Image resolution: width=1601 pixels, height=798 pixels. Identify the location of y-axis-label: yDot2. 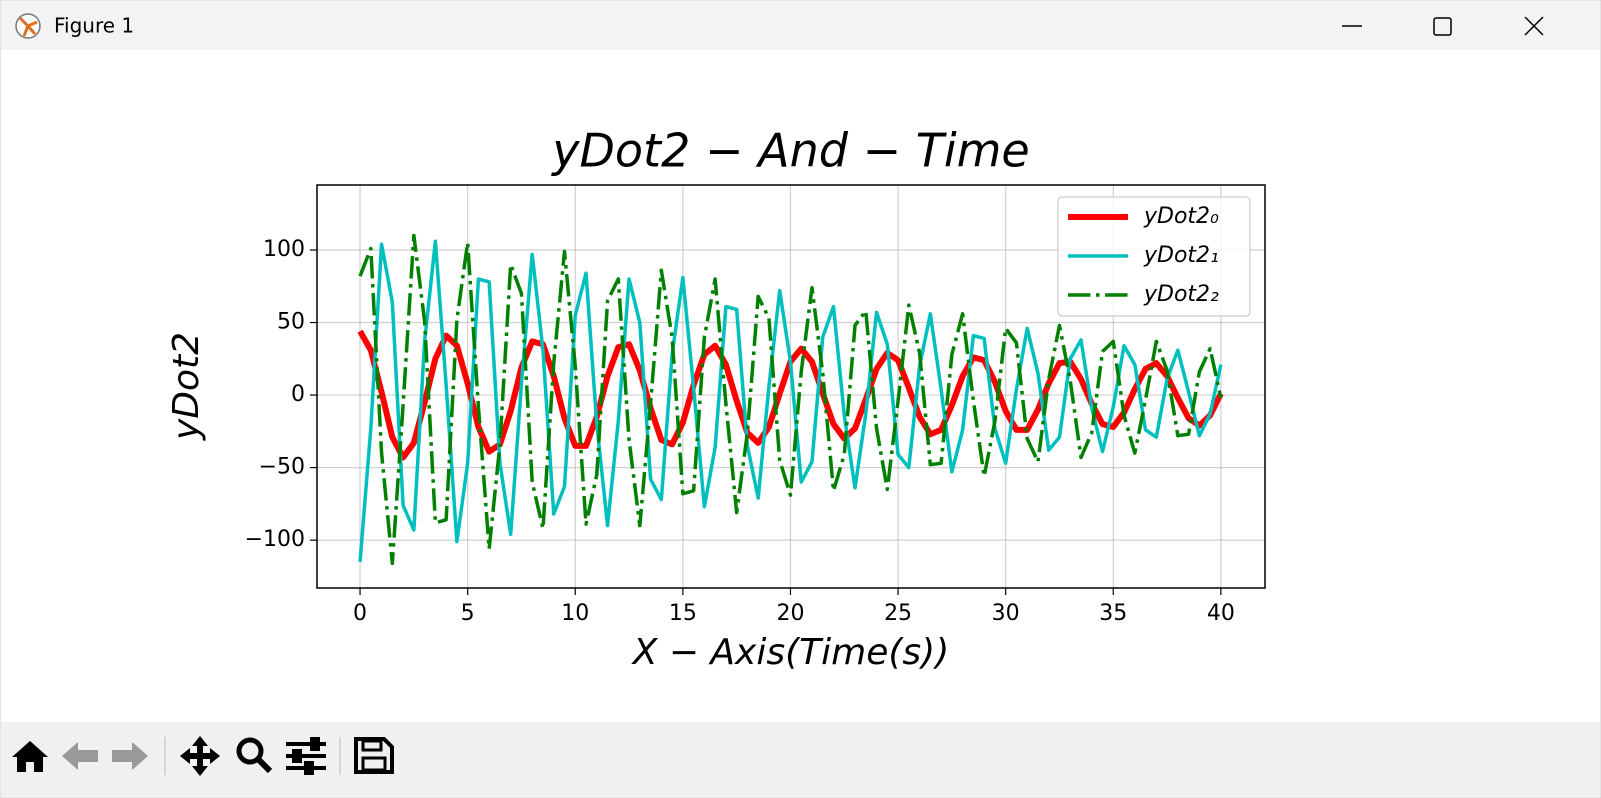
(186, 386).